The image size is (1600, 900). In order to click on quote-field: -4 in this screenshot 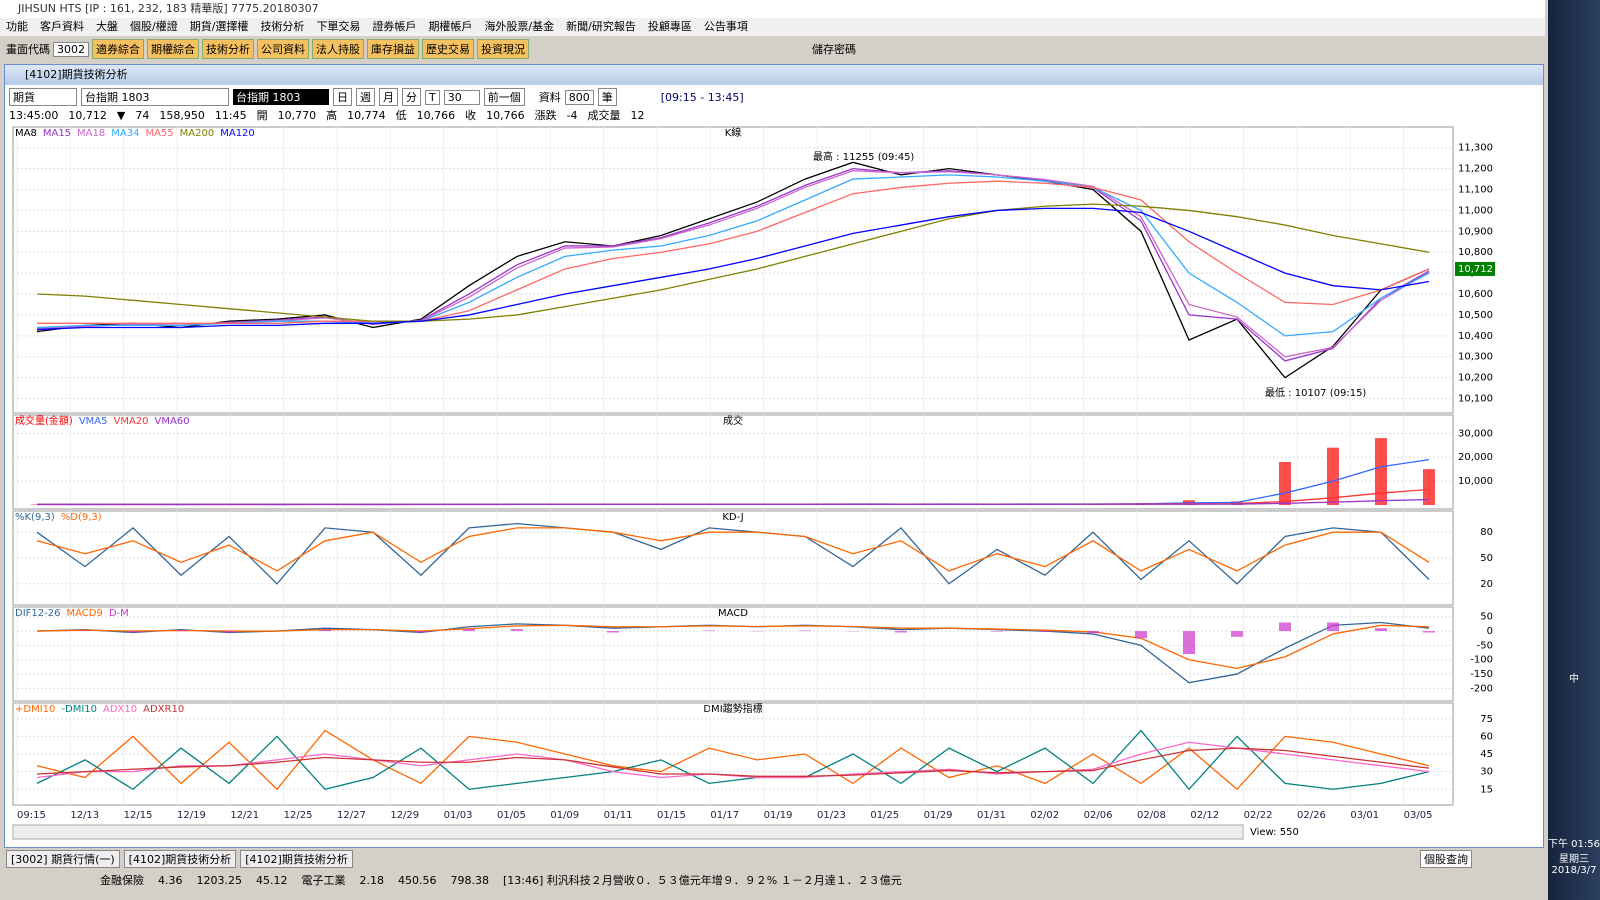, I will do `click(572, 115)`.